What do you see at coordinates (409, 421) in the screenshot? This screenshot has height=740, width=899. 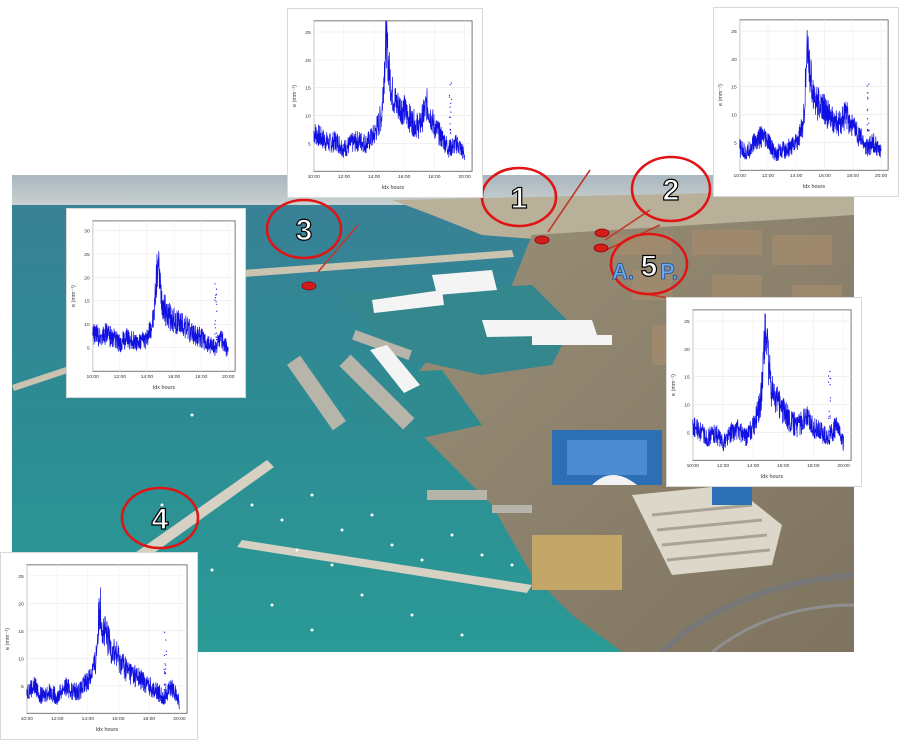 I see `piers` at bounding box center [409, 421].